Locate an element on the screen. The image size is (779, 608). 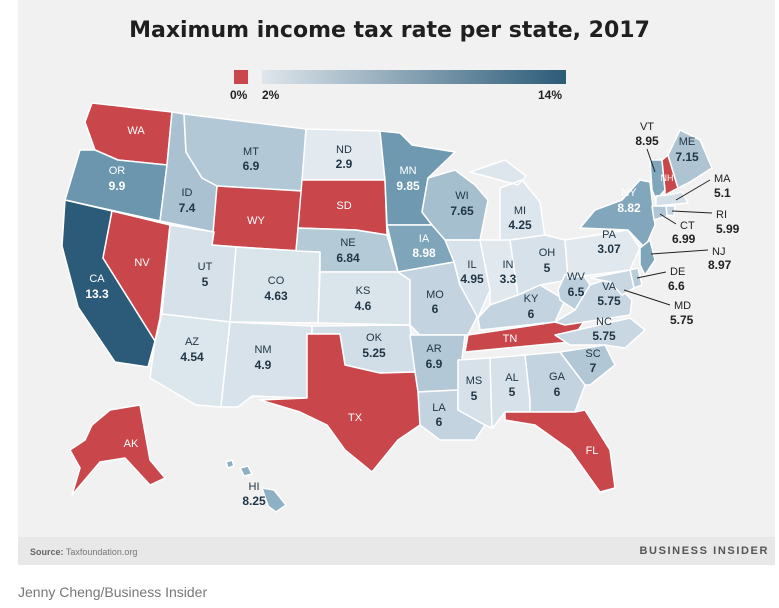
value-nc: 5.75 is located at coordinates (604, 336).